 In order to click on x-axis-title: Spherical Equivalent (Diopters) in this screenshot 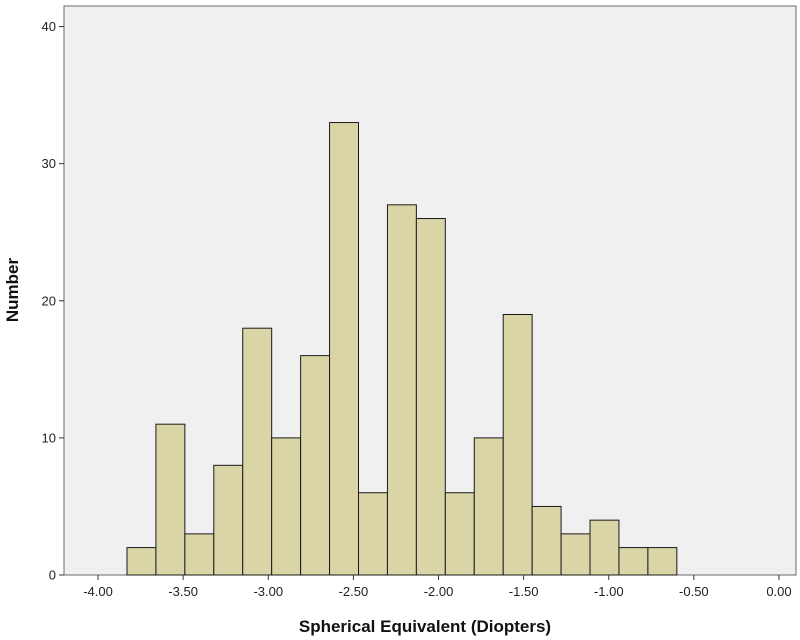, I will do `click(425, 626)`.